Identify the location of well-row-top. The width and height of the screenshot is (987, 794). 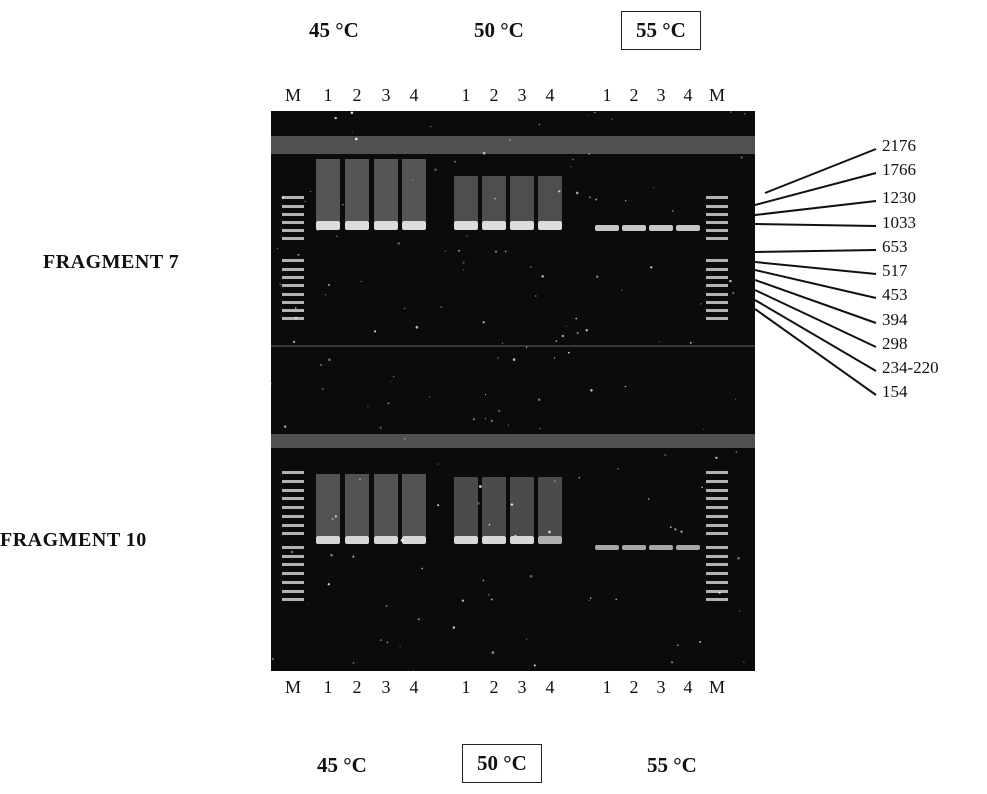
(513, 145).